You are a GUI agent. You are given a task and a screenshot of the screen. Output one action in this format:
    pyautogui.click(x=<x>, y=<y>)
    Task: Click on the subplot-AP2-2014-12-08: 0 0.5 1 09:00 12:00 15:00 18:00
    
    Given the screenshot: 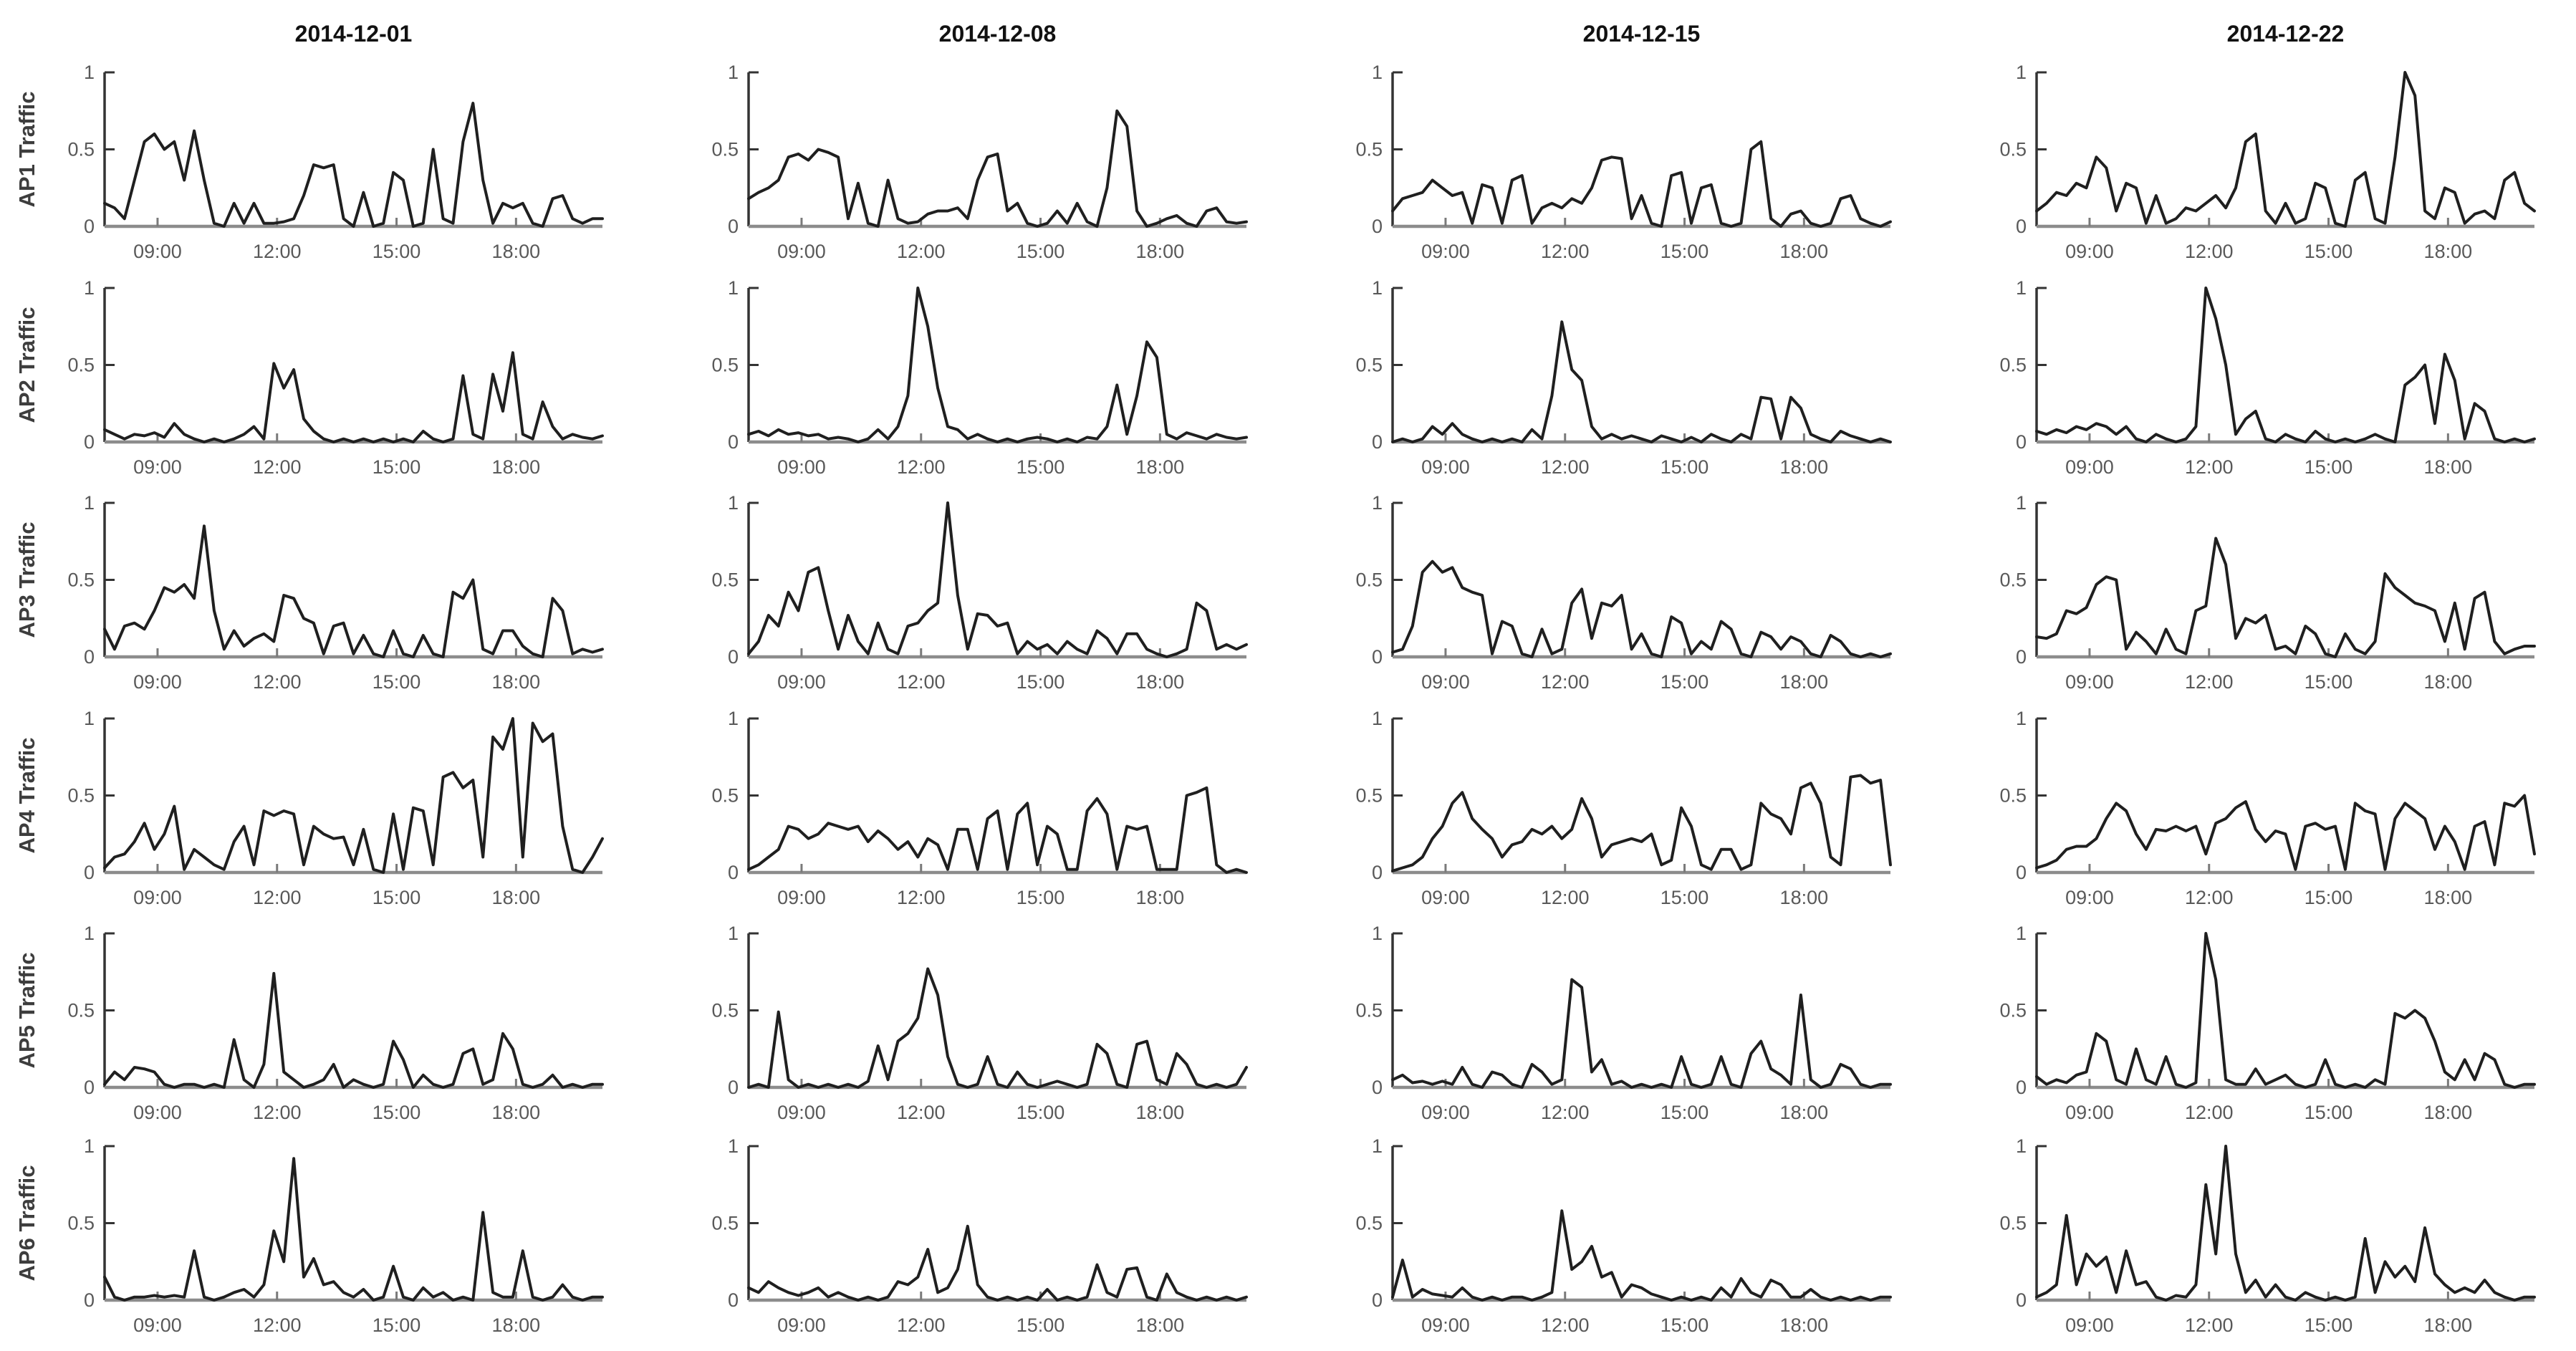 What is the action you would take?
    pyautogui.click(x=979, y=378)
    